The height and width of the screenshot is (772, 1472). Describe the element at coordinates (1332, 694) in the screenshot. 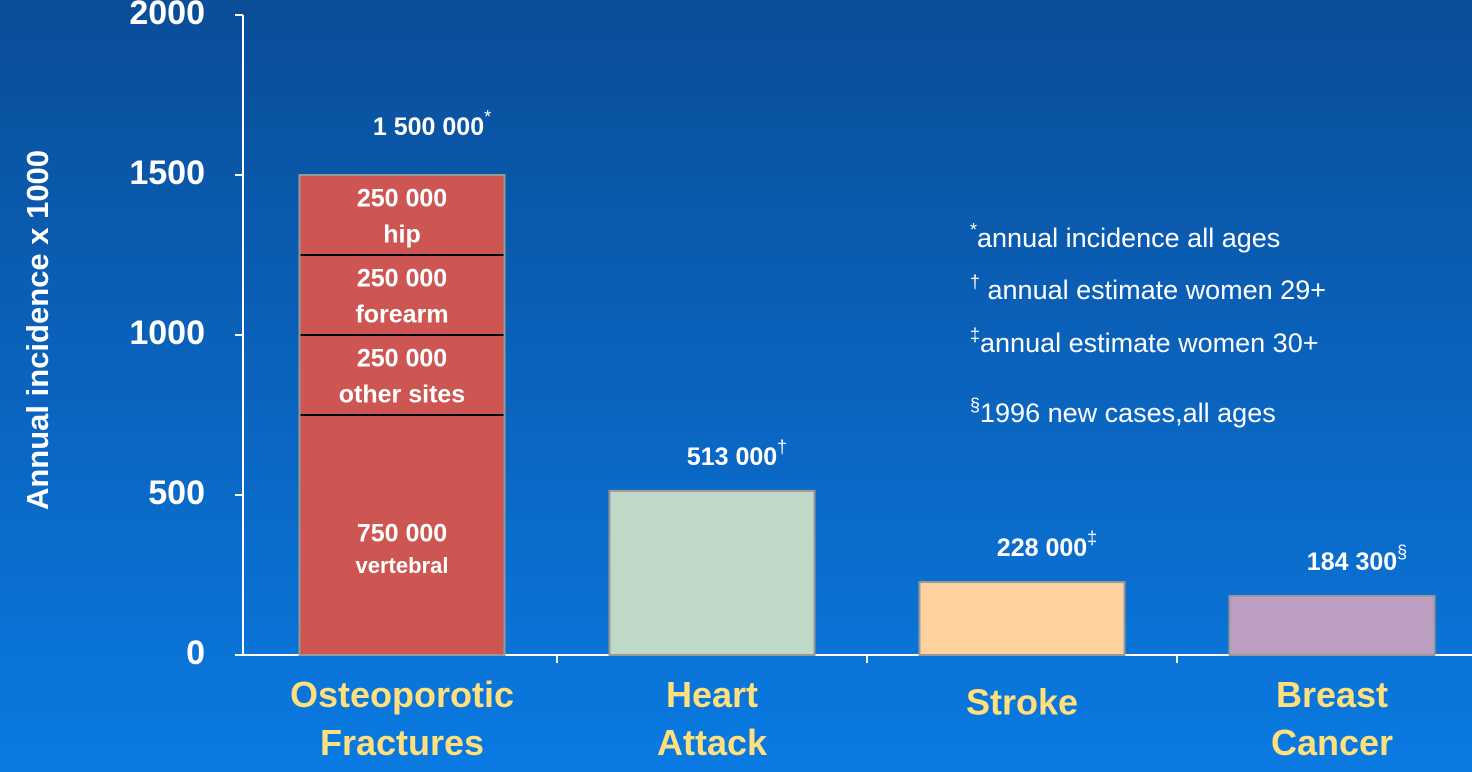

I see `x-tick-label-line: Breast` at that location.